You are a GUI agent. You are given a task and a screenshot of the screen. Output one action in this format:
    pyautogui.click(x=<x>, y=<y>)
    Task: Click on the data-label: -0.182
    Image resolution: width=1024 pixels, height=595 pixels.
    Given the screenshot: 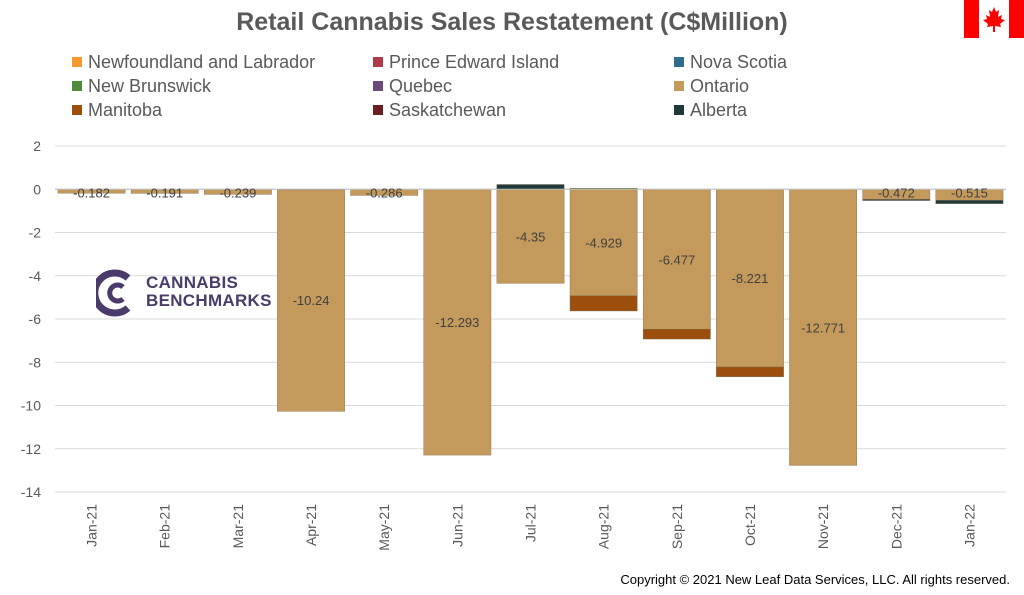 What is the action you would take?
    pyautogui.click(x=91, y=192)
    